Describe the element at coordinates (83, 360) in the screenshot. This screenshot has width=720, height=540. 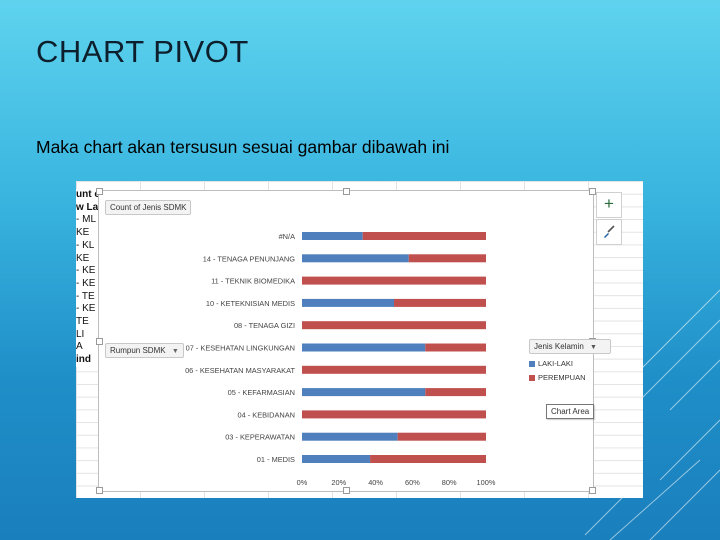
I see `cell-fragment: ind` at that location.